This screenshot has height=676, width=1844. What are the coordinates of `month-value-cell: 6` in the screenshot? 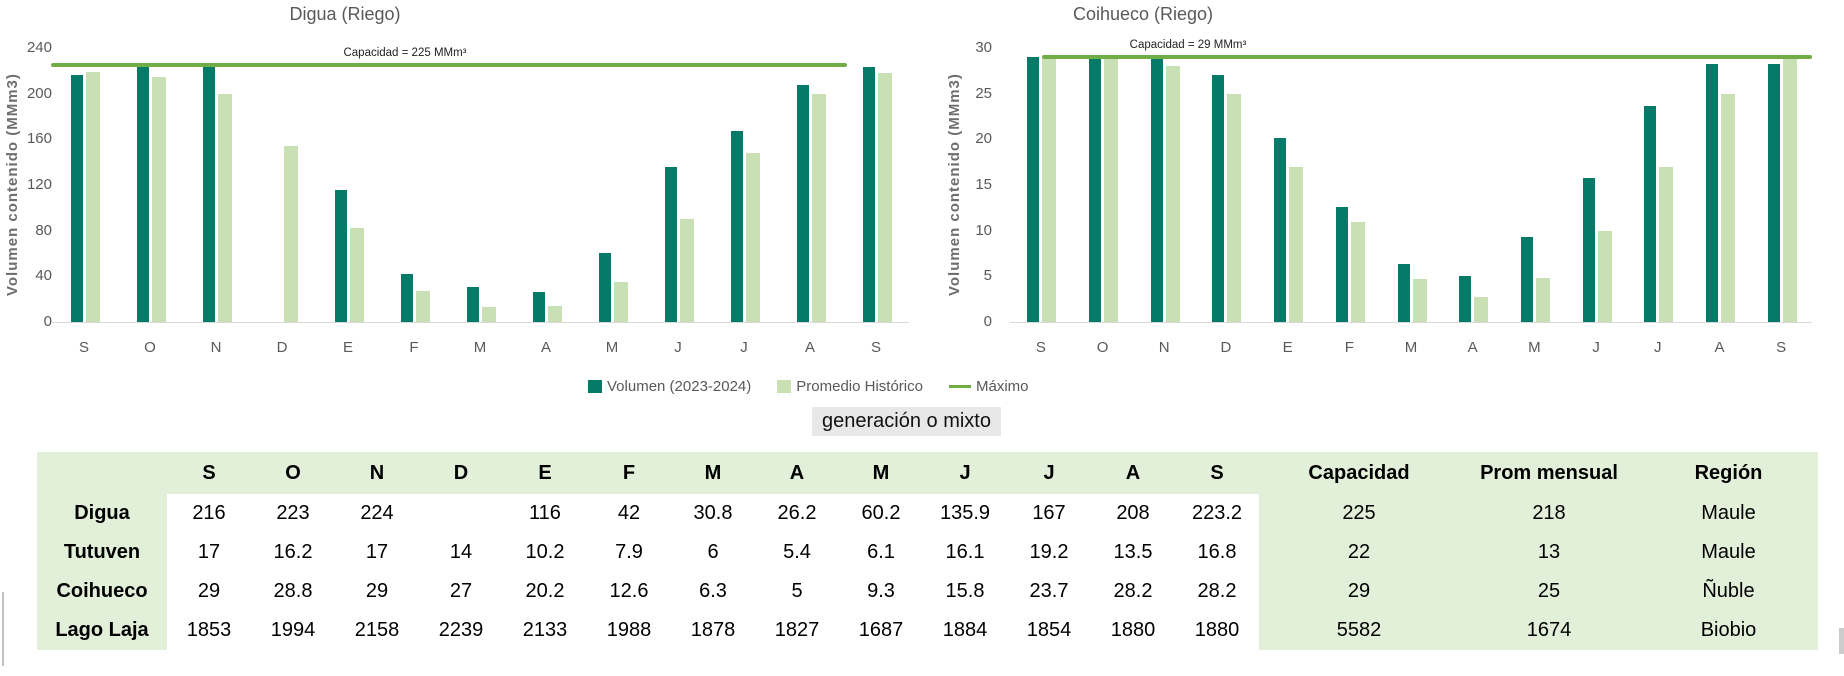 It's located at (713, 552).